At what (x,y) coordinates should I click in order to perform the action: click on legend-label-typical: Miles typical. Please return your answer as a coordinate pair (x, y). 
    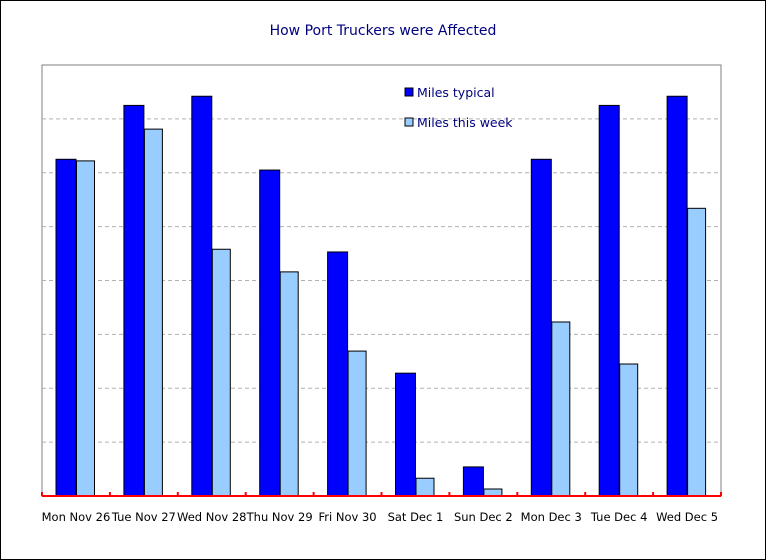
    Looking at the image, I should click on (456, 92).